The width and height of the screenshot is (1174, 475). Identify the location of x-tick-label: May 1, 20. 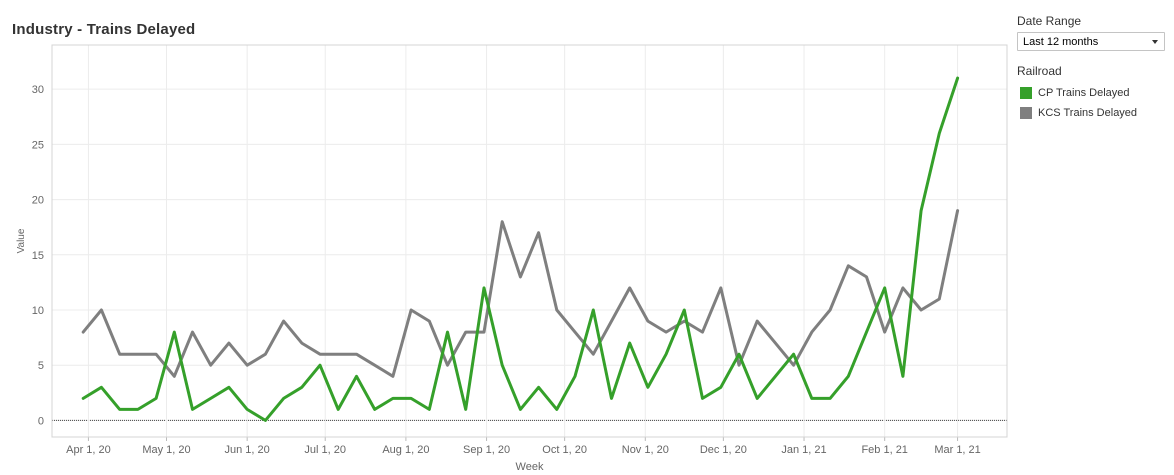
(166, 450).